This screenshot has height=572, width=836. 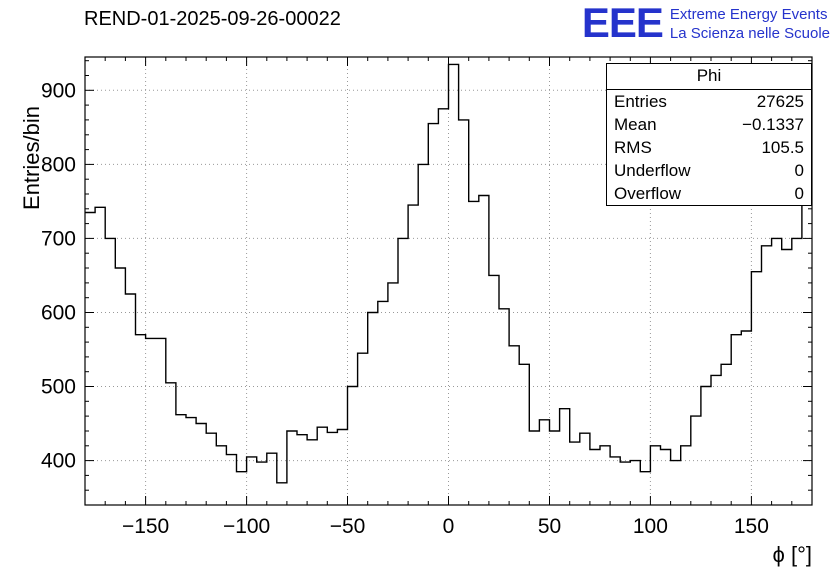 What do you see at coordinates (348, 526) in the screenshot?
I see `svg-text: −50` at bounding box center [348, 526].